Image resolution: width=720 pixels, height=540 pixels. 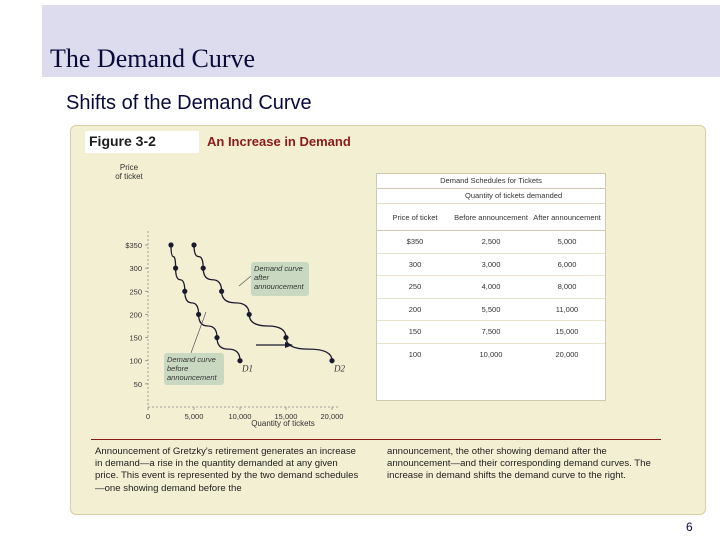 I want to click on table-cell: 5,500, so click(x=491, y=309).